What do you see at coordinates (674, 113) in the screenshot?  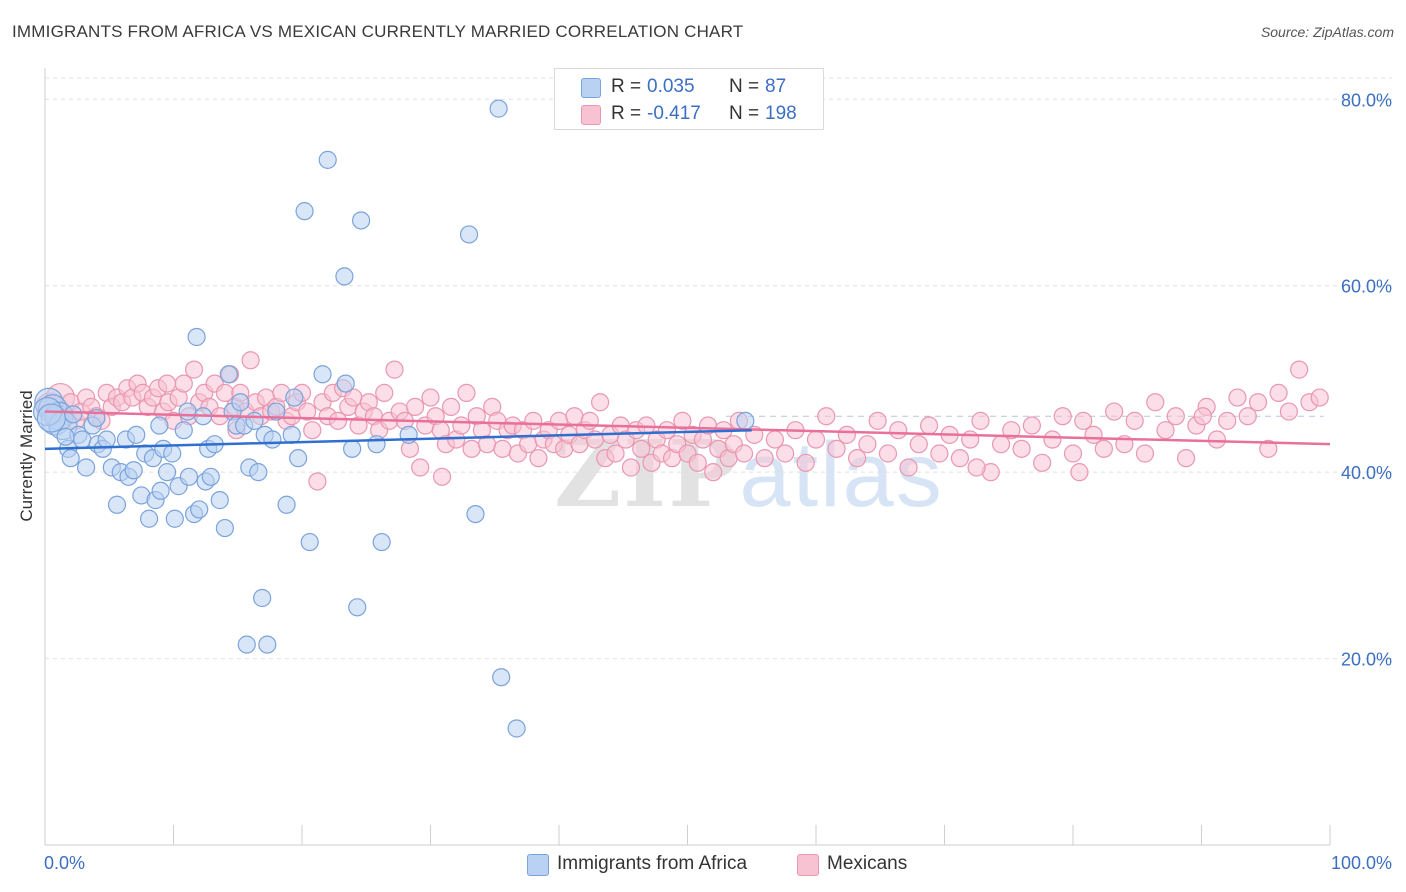 I see `mexican-r-value: -0.417` at bounding box center [674, 113].